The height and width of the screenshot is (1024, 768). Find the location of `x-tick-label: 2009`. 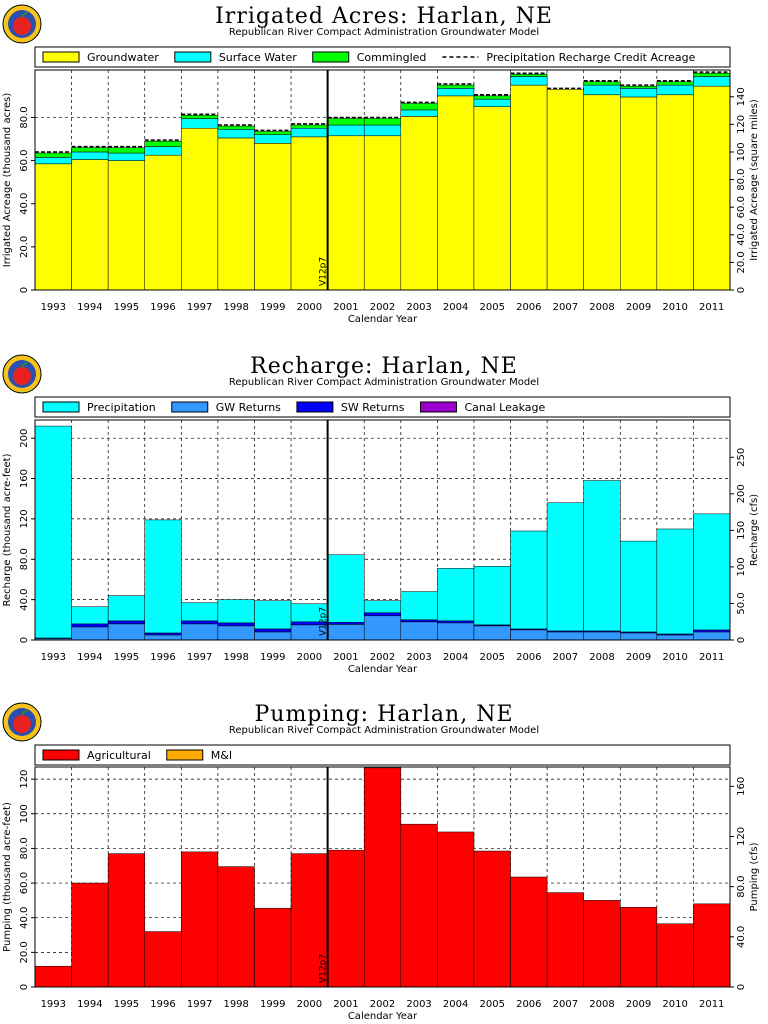

x-tick-label: 2009 is located at coordinates (638, 1004).